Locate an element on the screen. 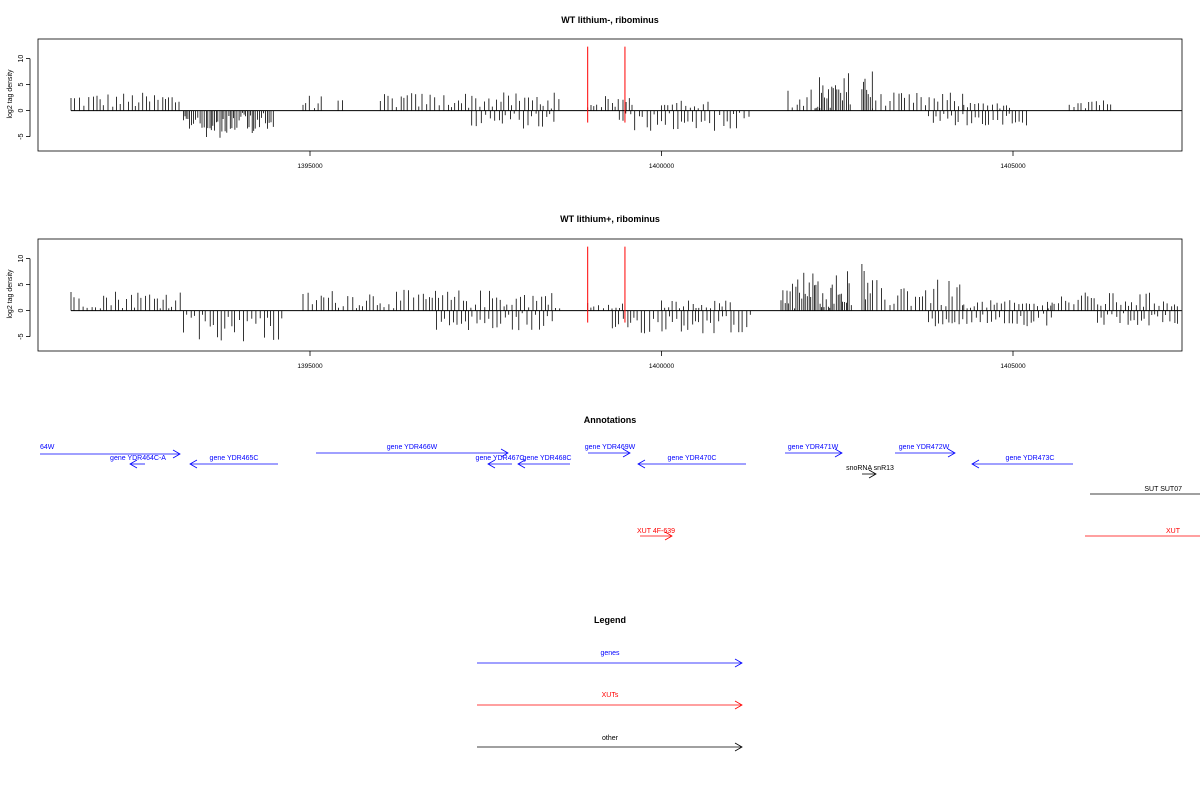 The width and height of the screenshot is (1200, 800). feature-label: gene YDR470C is located at coordinates (692, 458).